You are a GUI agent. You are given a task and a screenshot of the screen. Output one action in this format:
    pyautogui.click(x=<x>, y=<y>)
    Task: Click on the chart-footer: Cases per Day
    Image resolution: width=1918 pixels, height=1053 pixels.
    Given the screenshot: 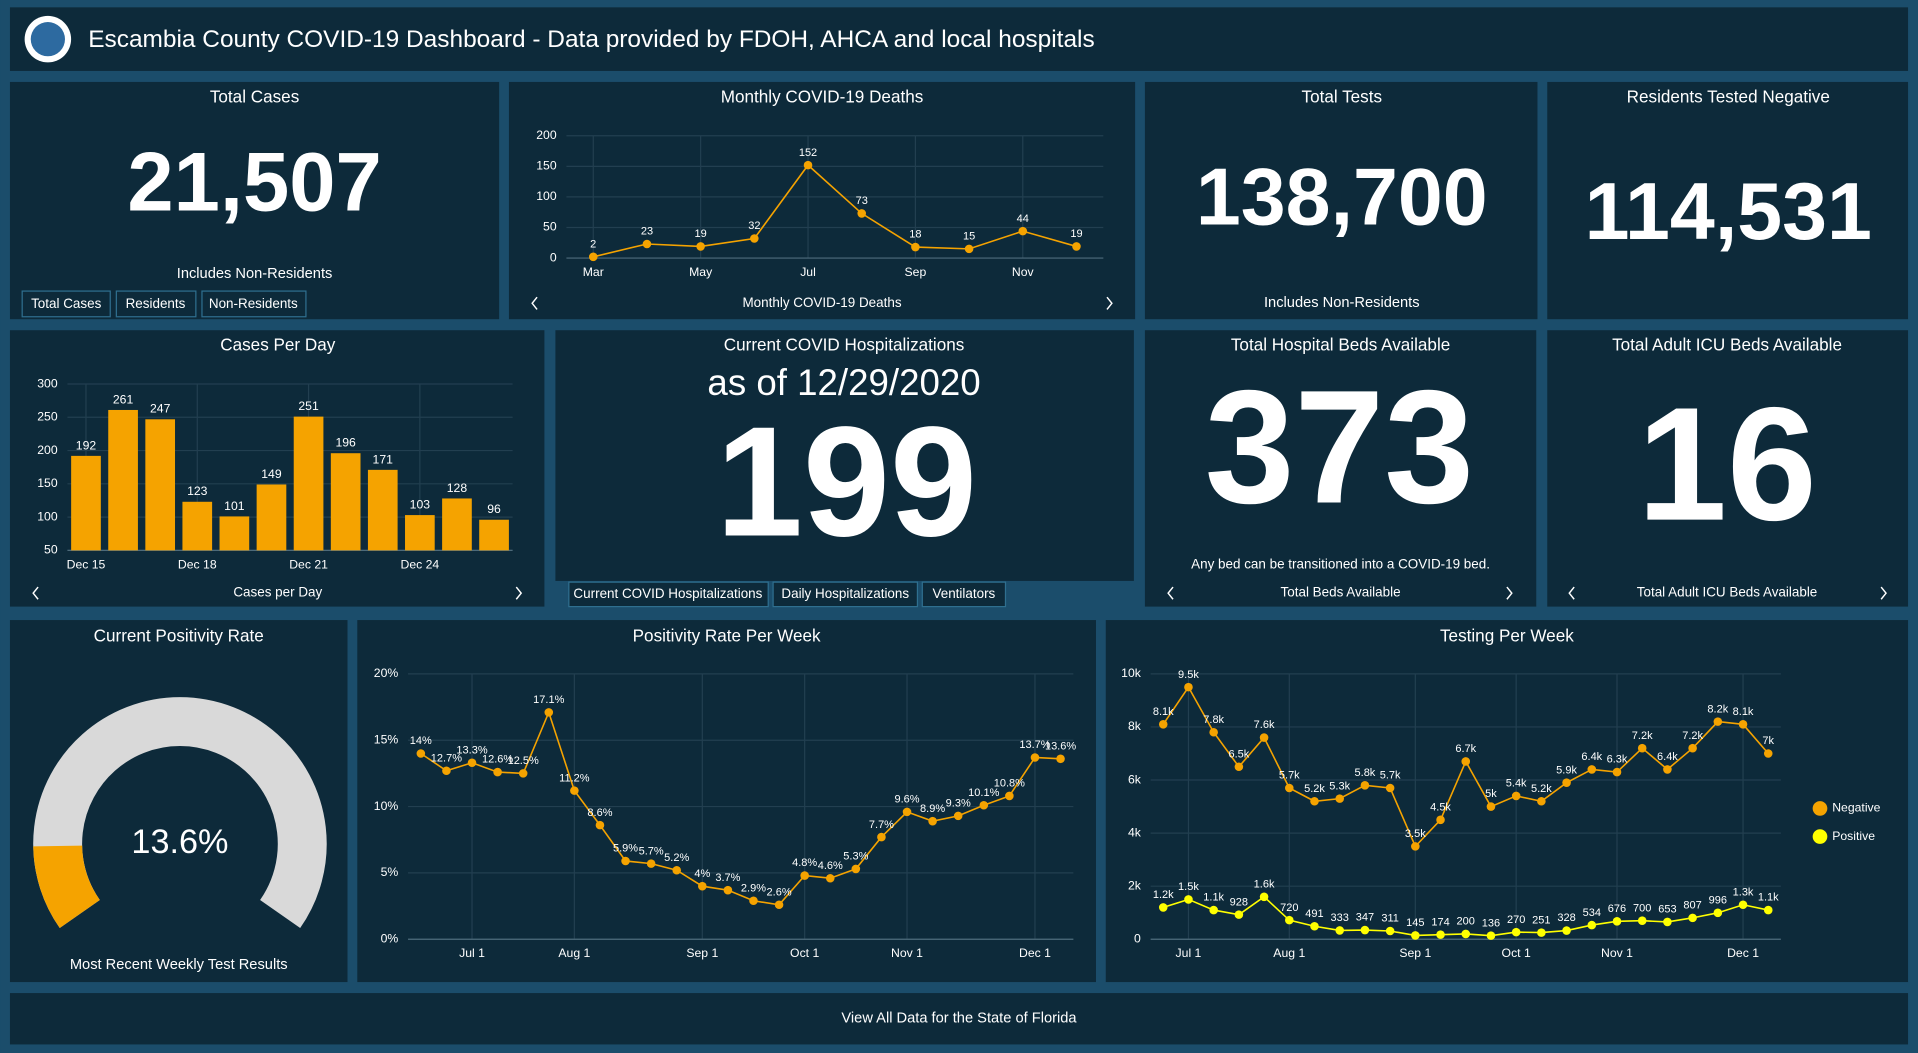 What is the action you would take?
    pyautogui.click(x=277, y=592)
    